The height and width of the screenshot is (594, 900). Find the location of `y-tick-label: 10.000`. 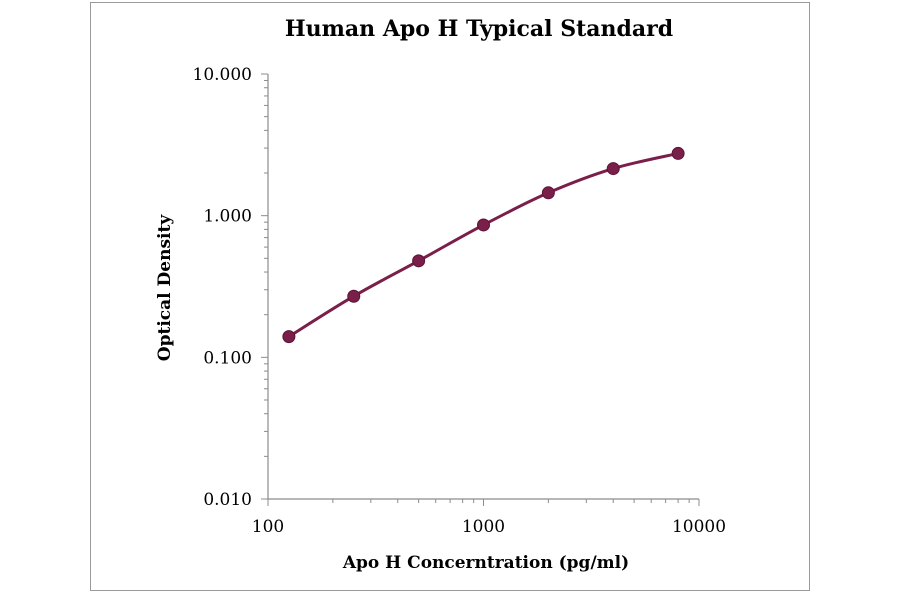

y-tick-label: 10.000 is located at coordinates (222, 75).